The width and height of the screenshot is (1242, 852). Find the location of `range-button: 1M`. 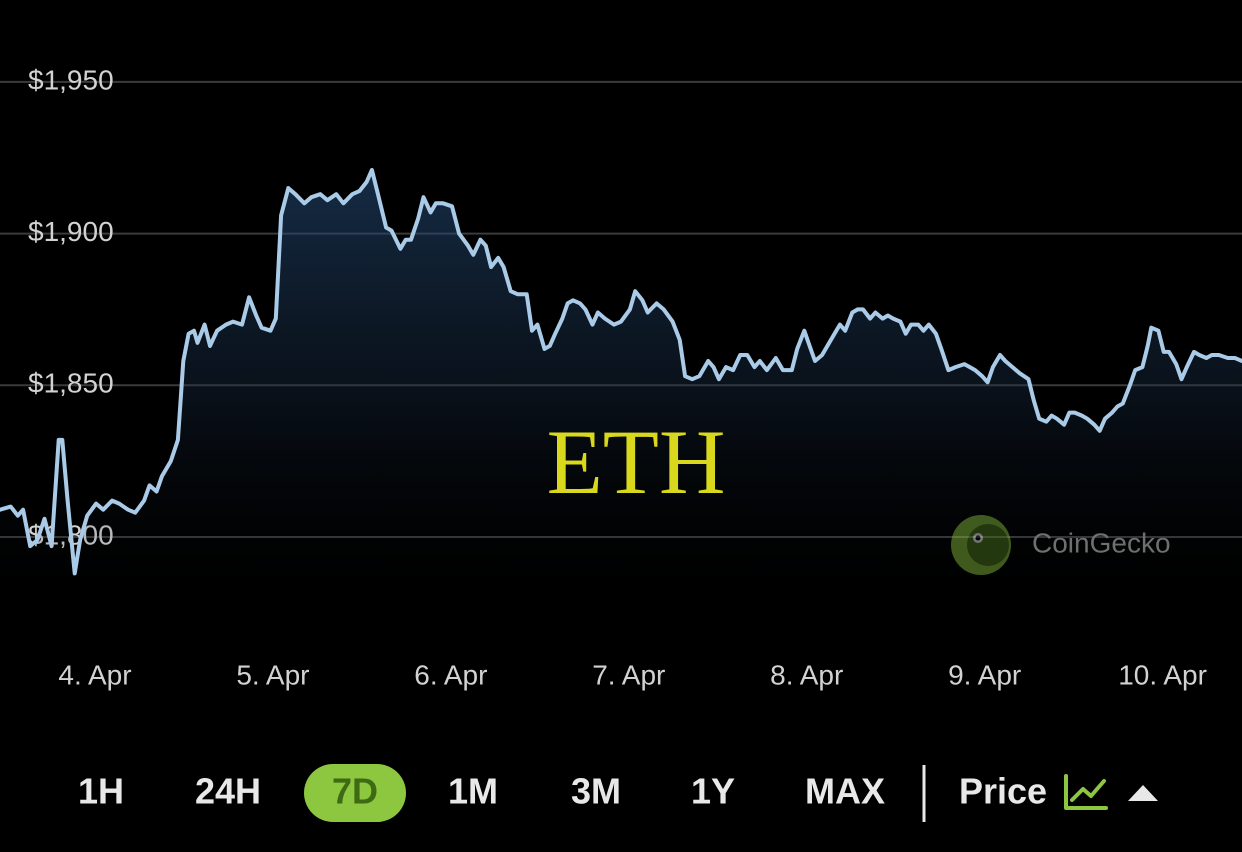

range-button: 1M is located at coordinates (473, 791).